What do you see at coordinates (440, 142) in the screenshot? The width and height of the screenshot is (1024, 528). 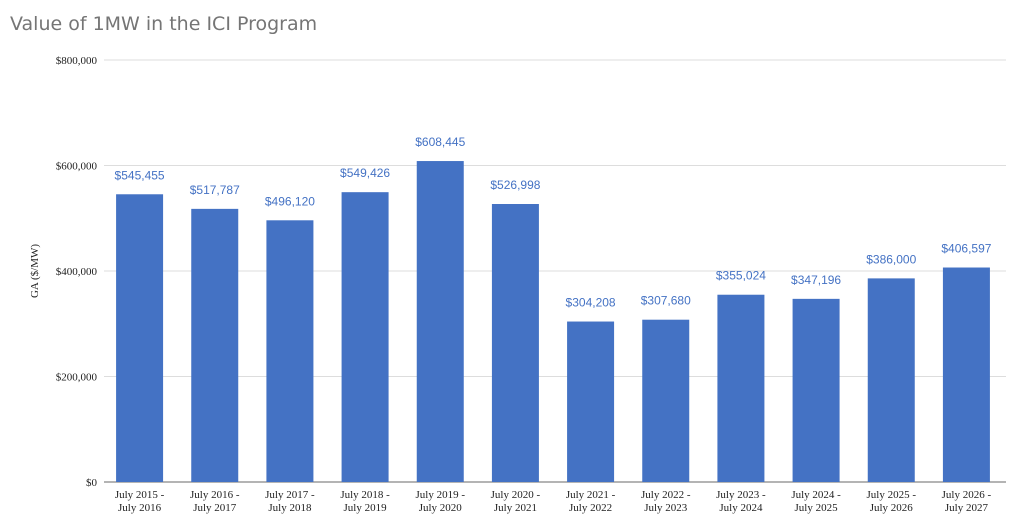 I see `data-label: $608,445` at bounding box center [440, 142].